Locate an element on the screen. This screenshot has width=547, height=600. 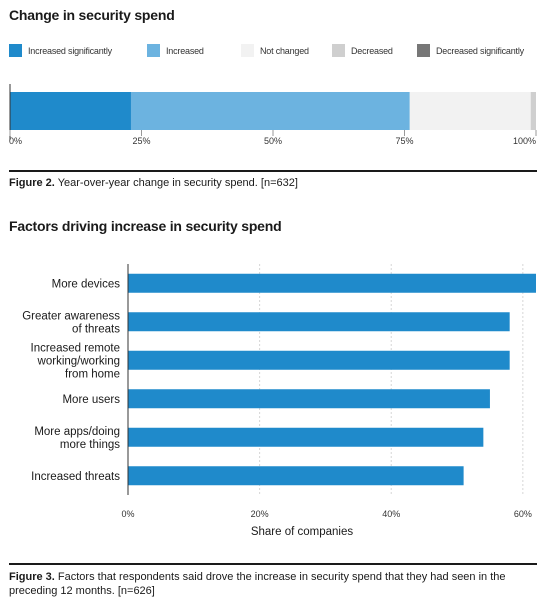
legend-item: Not changed is located at coordinates (275, 50).